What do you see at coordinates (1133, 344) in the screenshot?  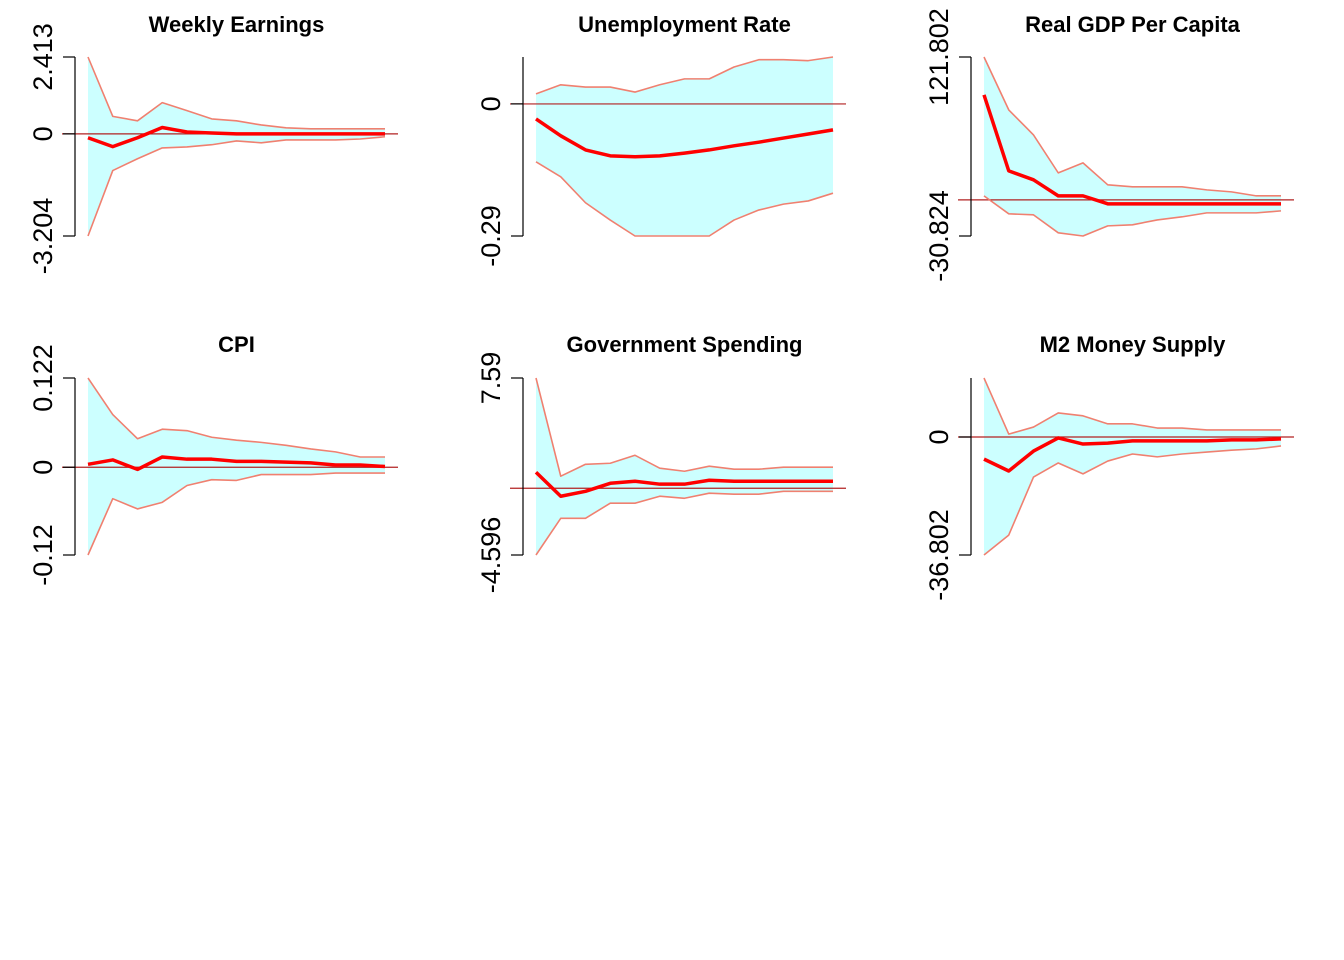 I see `panel-title: M2 Money Supply` at bounding box center [1133, 344].